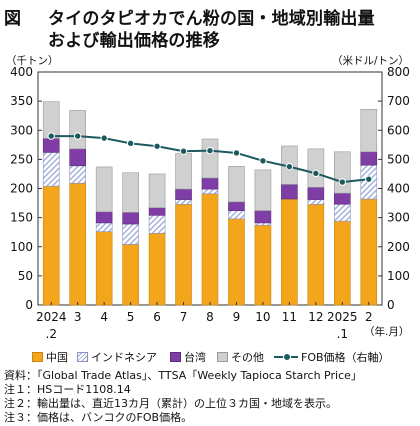  I want to click on legend-swatch-taiwan, so click(175, 357).